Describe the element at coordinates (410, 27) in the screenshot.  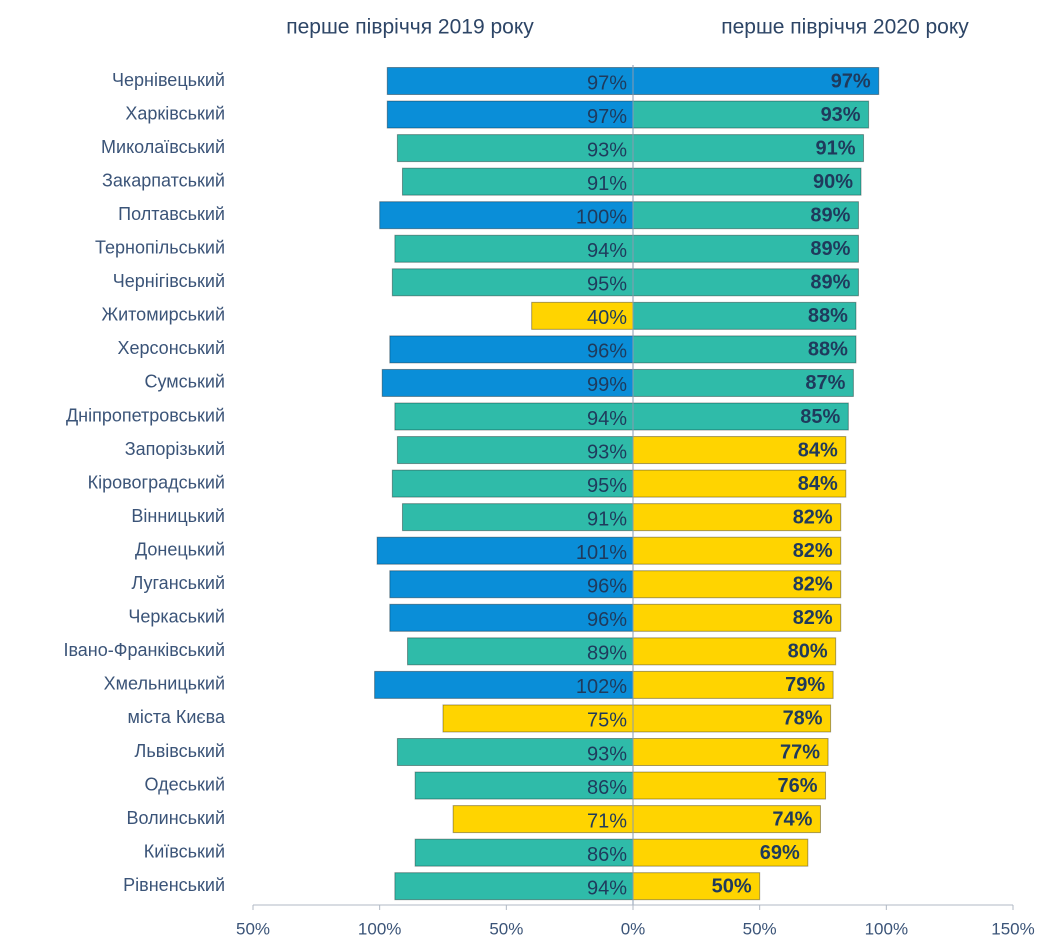
I see `subtitle: перше півріччя 2019 року` at that location.